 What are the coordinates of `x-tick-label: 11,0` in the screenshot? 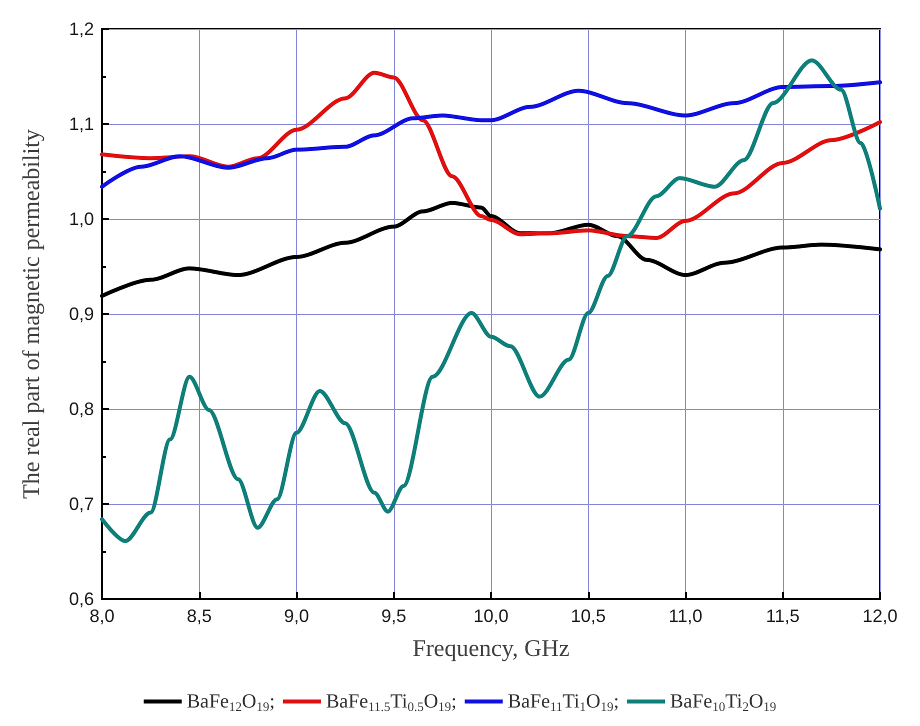 It's located at (685, 616).